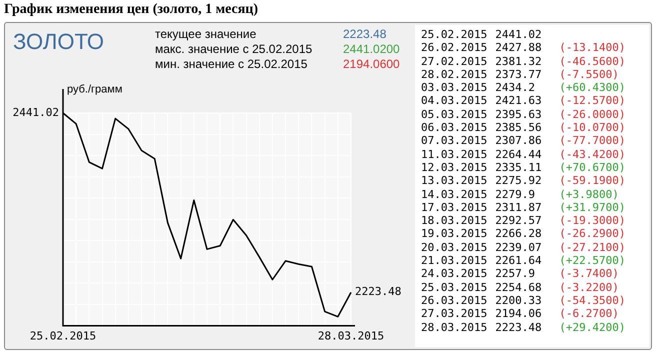  What do you see at coordinates (35, 112) in the screenshot?
I see `text: 2441.02` at bounding box center [35, 112].